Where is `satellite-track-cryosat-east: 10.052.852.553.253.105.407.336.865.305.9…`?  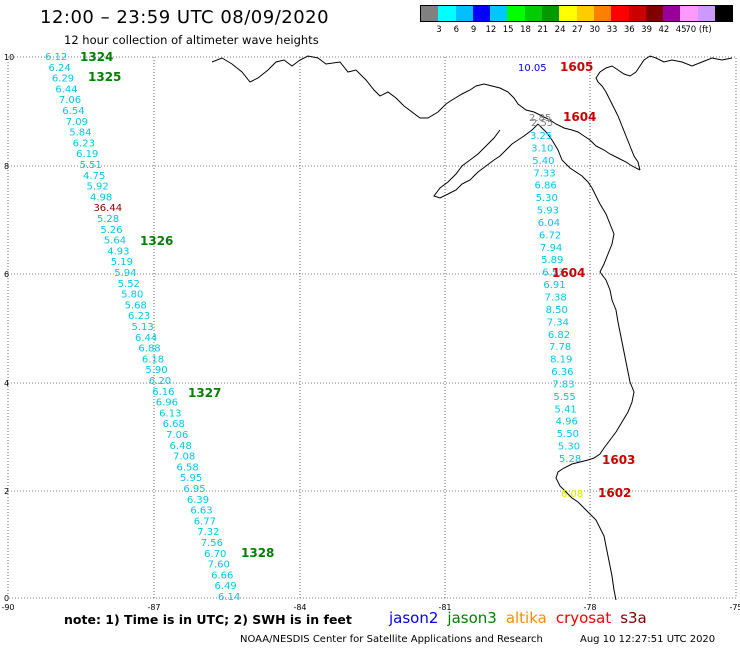 satellite-track-cryosat-east: 10.052.852.553.253.105.407.336.865.305.9… is located at coordinates (550, 281).